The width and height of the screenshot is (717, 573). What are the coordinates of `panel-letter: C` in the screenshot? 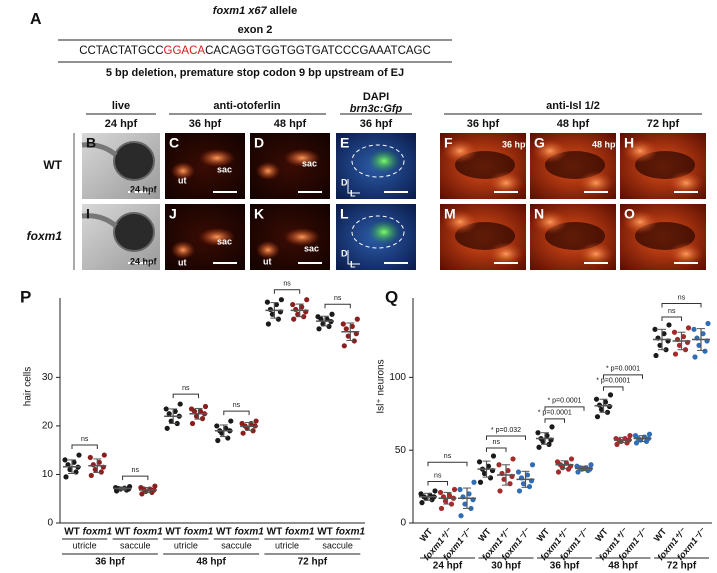 It's located at (174, 143).